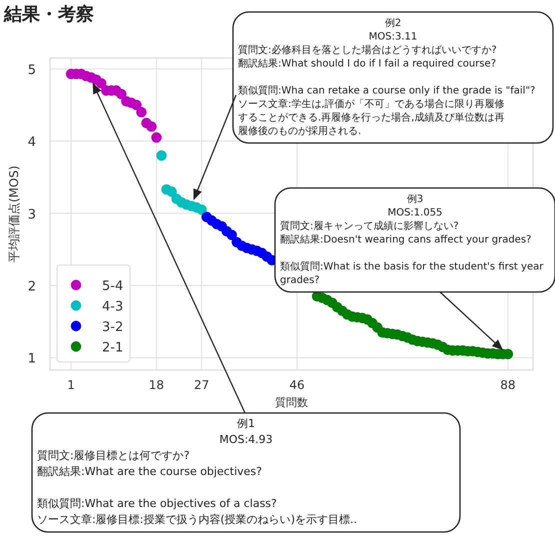 The height and width of the screenshot is (539, 555). What do you see at coordinates (406, 240) in the screenshot?
I see `annotation: 翻訳結果:Doesn't wearing cans affect your grades?` at bounding box center [406, 240].